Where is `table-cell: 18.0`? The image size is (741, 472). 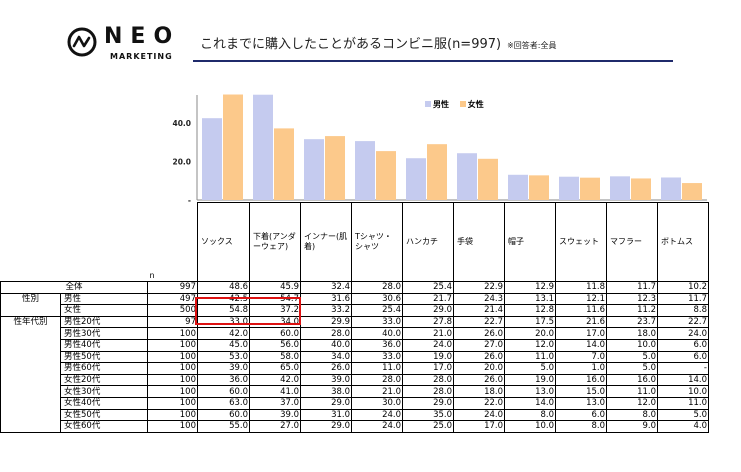
table-cell: 18.0 is located at coordinates (479, 391).